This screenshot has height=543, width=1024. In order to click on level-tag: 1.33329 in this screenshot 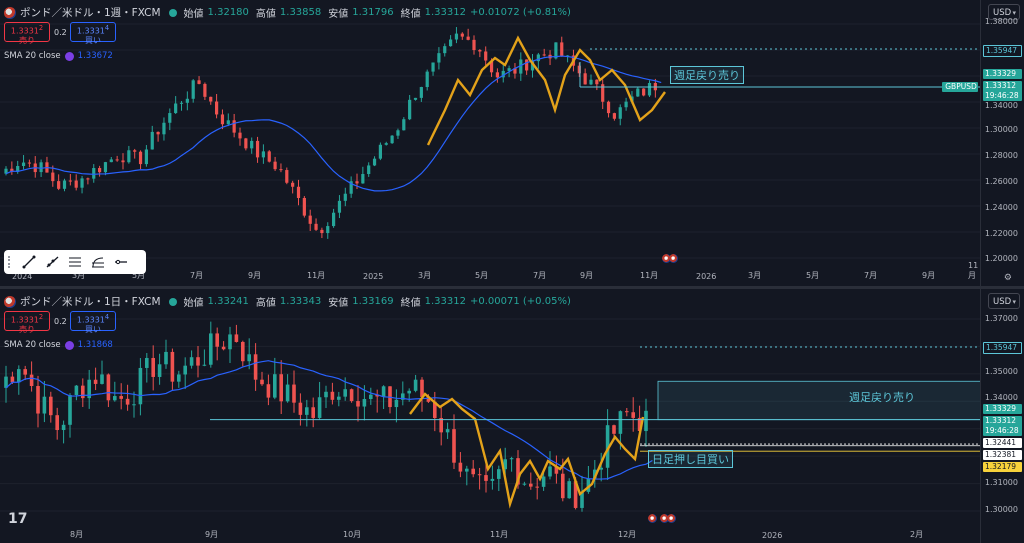, I will do `click(1002, 409)`.